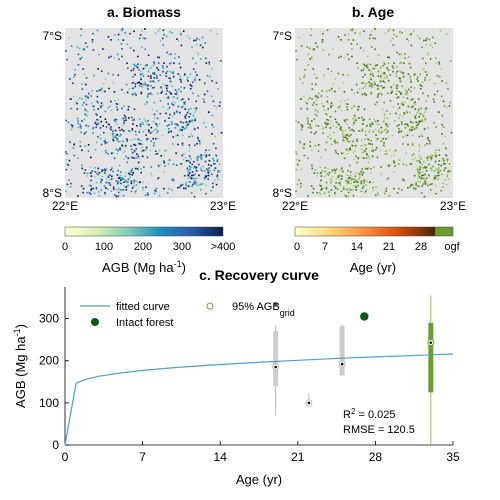  What do you see at coordinates (182, 247) in the screenshot?
I see `panel-a-colorbar-tick: 300` at bounding box center [182, 247].